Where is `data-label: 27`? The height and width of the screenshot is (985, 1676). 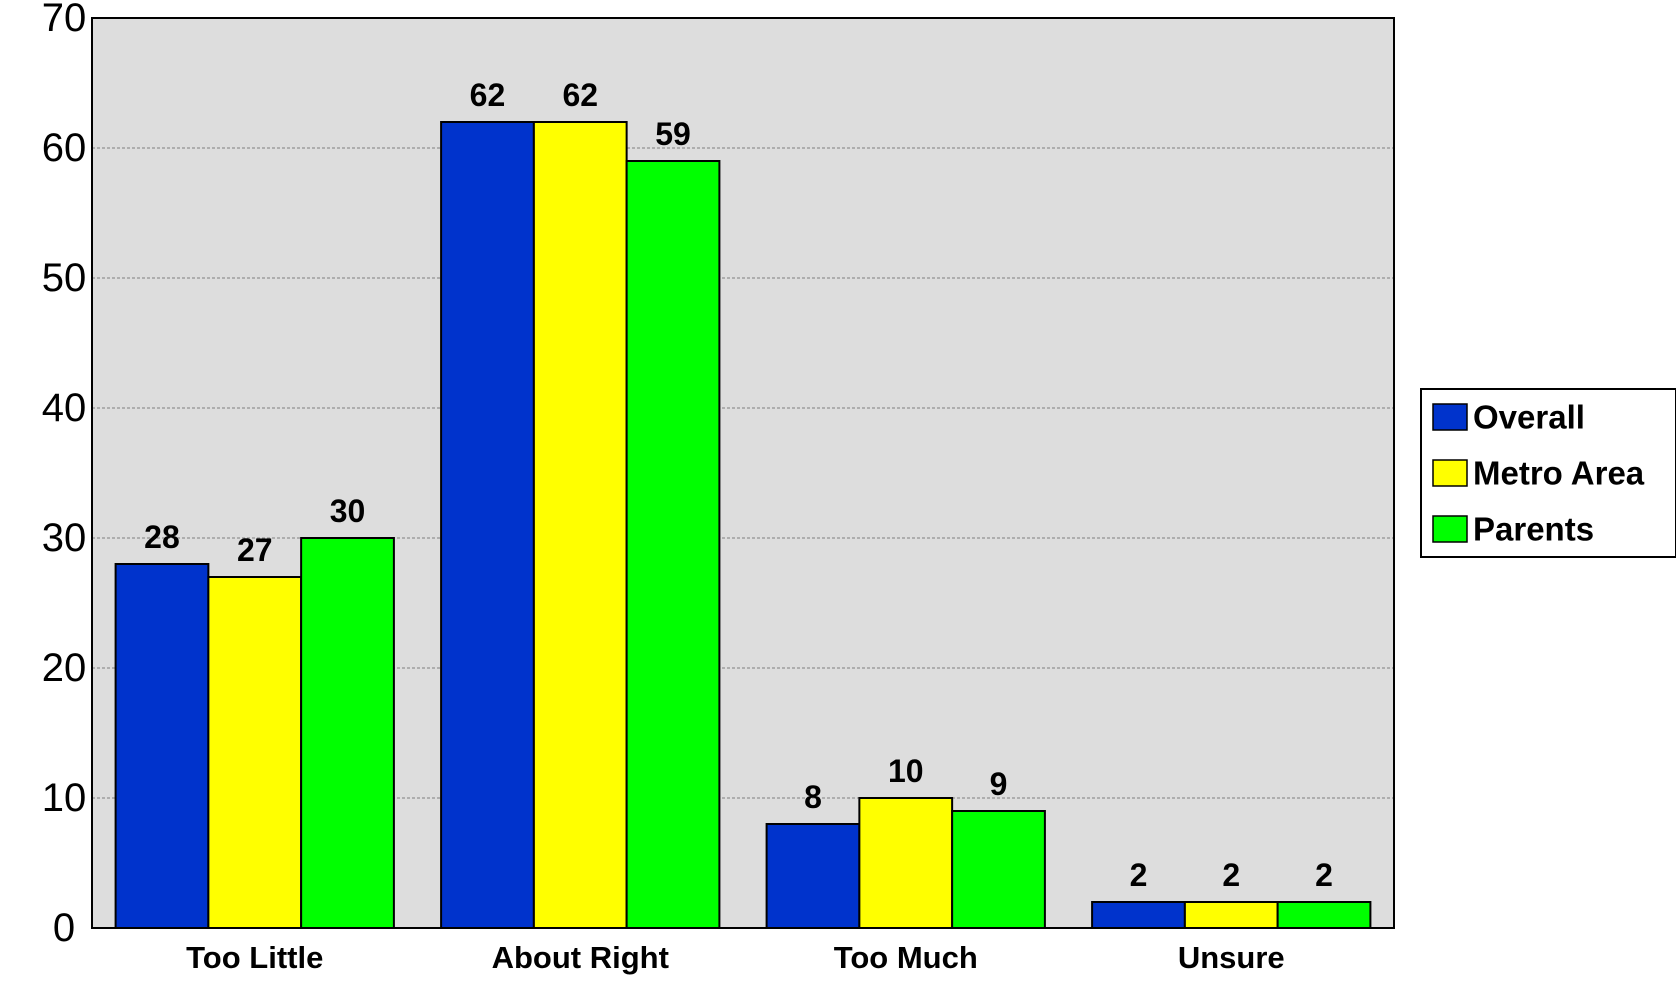 data-label: 27 is located at coordinates (255, 550).